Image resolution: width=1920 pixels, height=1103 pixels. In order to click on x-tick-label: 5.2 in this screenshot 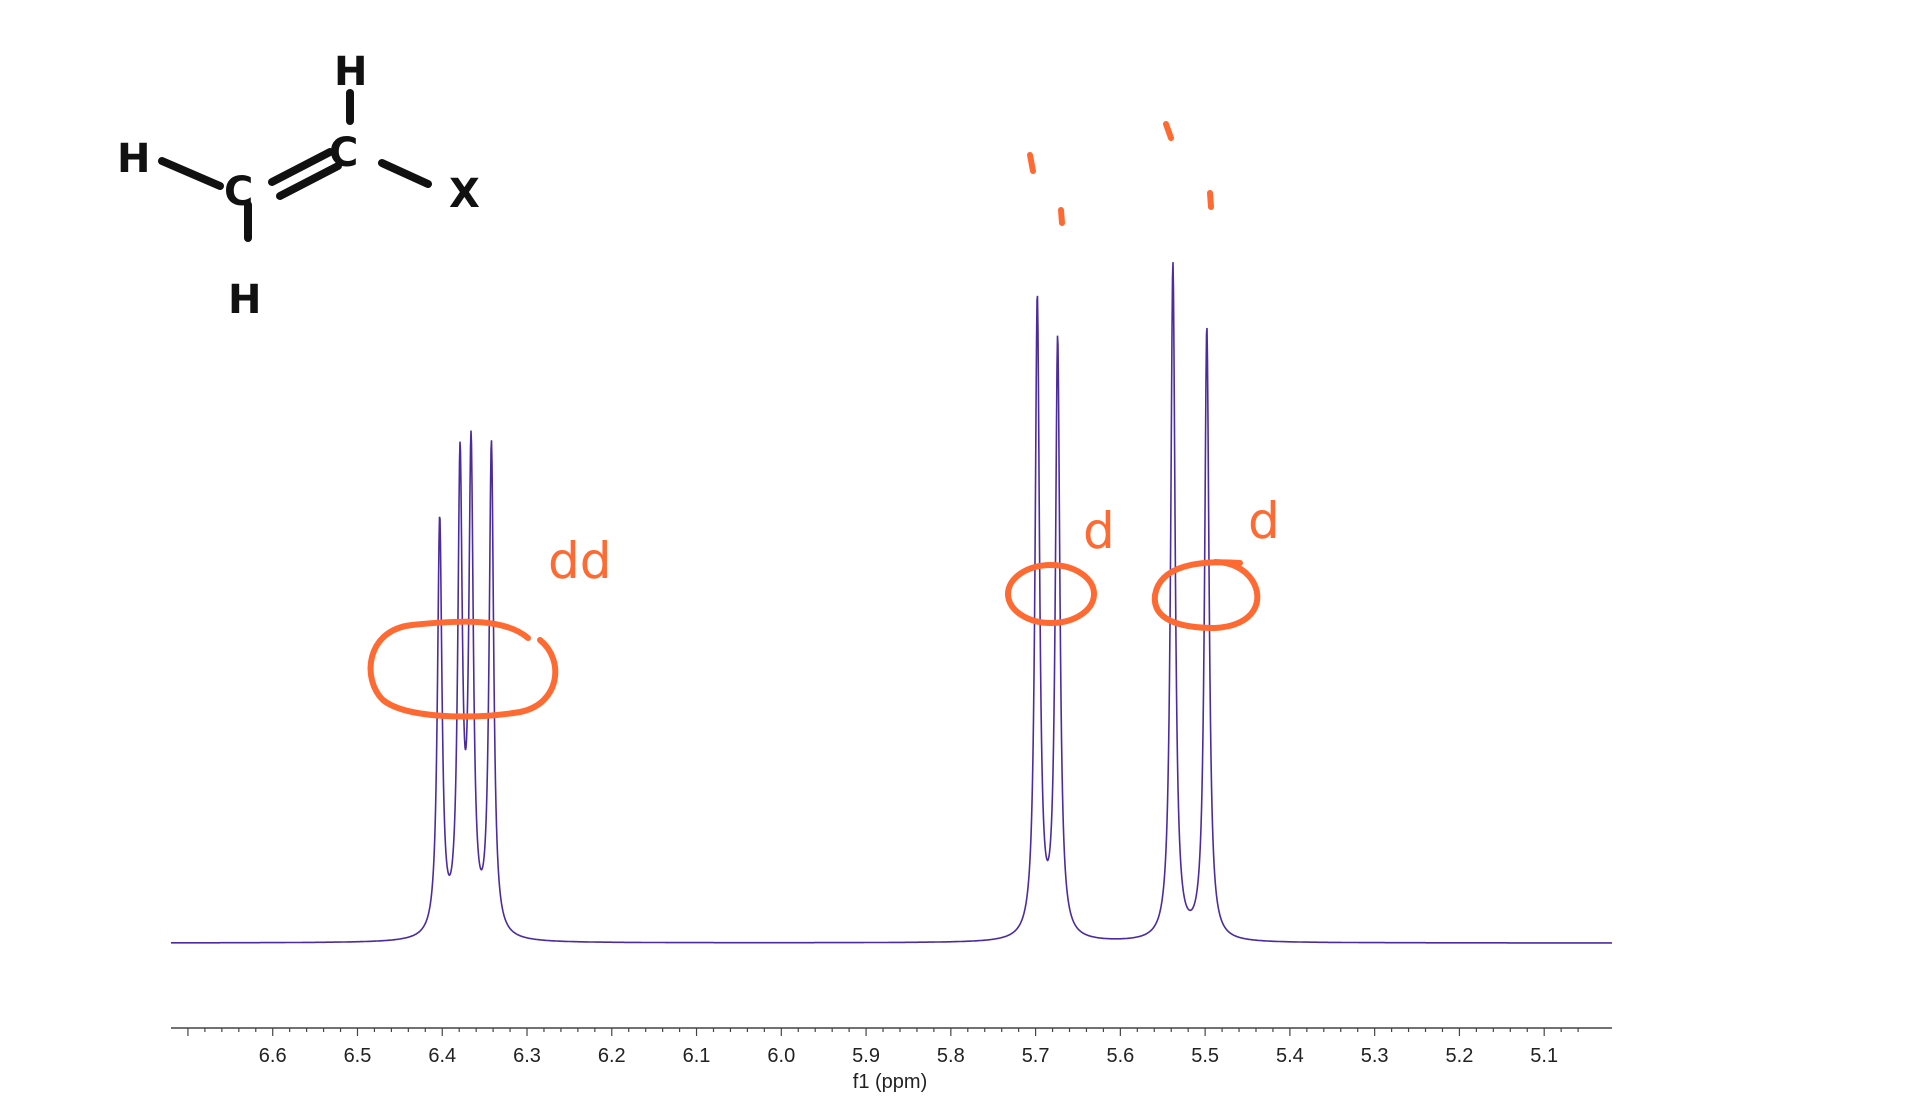, I will do `click(1460, 1056)`.